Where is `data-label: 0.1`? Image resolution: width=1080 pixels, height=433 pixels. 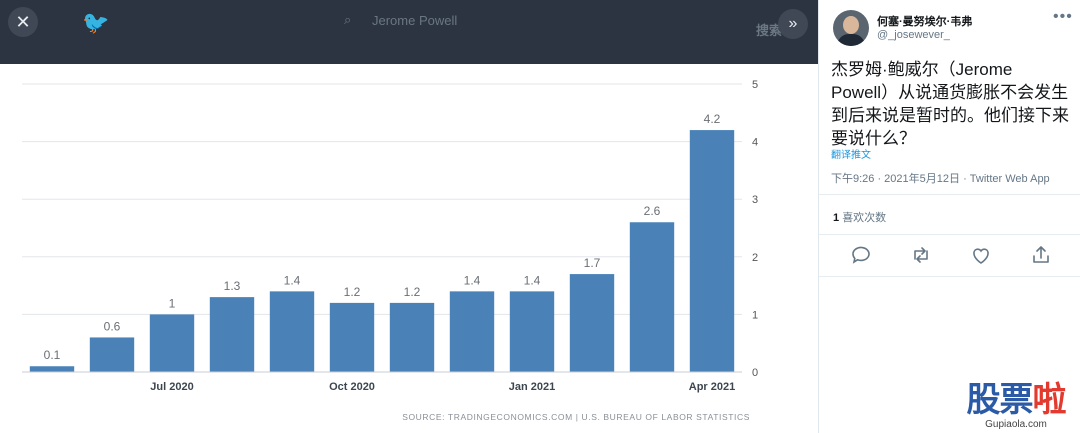
data-label: 0.1 is located at coordinates (52, 355).